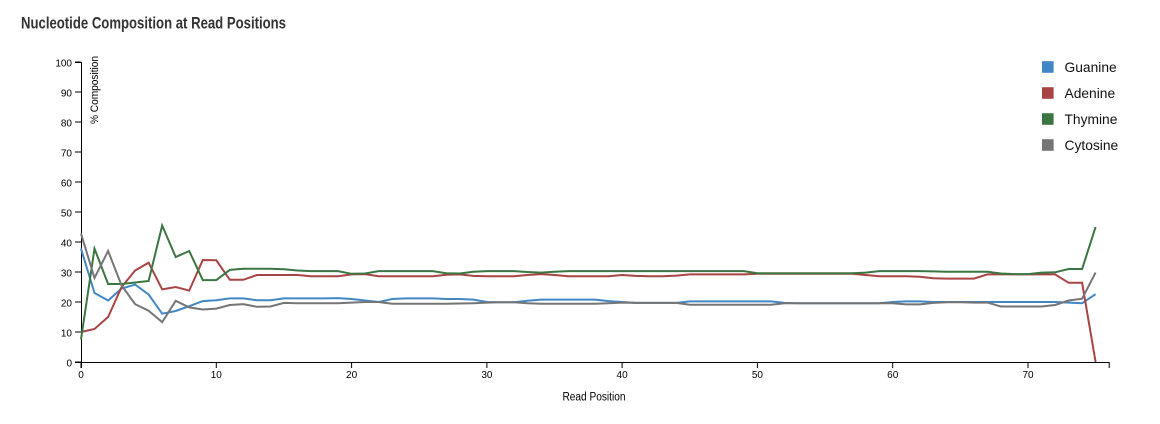  What do you see at coordinates (67, 94) in the screenshot?
I see `svg-text: 90` at bounding box center [67, 94].